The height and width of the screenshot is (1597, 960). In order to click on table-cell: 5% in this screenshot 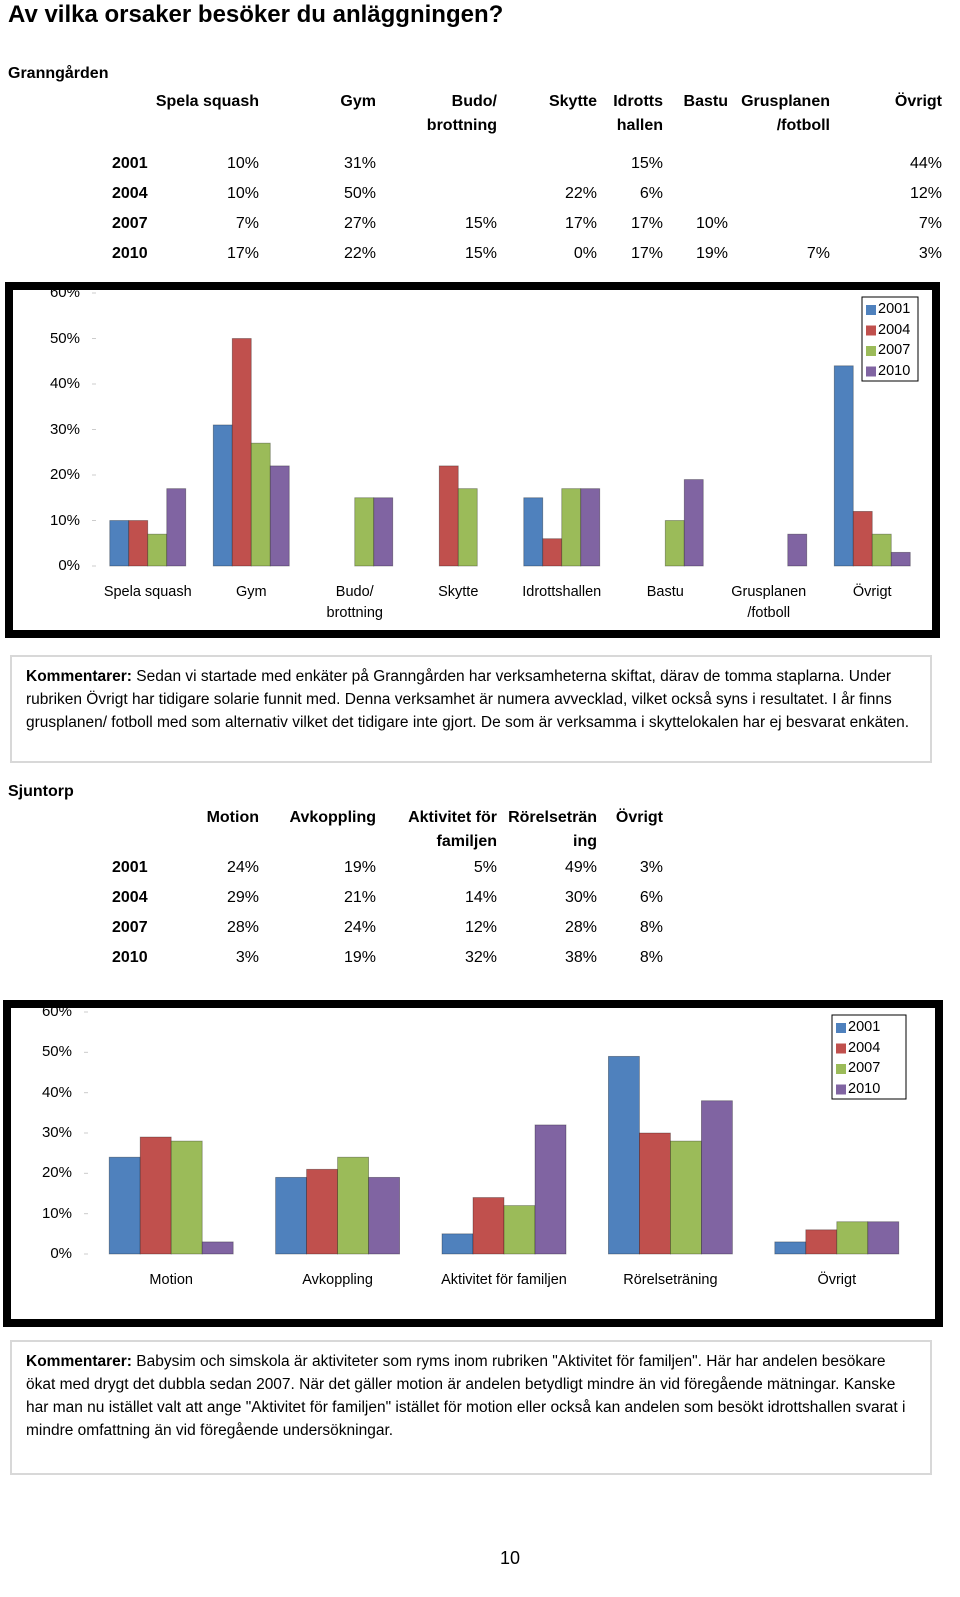, I will do `click(485, 867)`.